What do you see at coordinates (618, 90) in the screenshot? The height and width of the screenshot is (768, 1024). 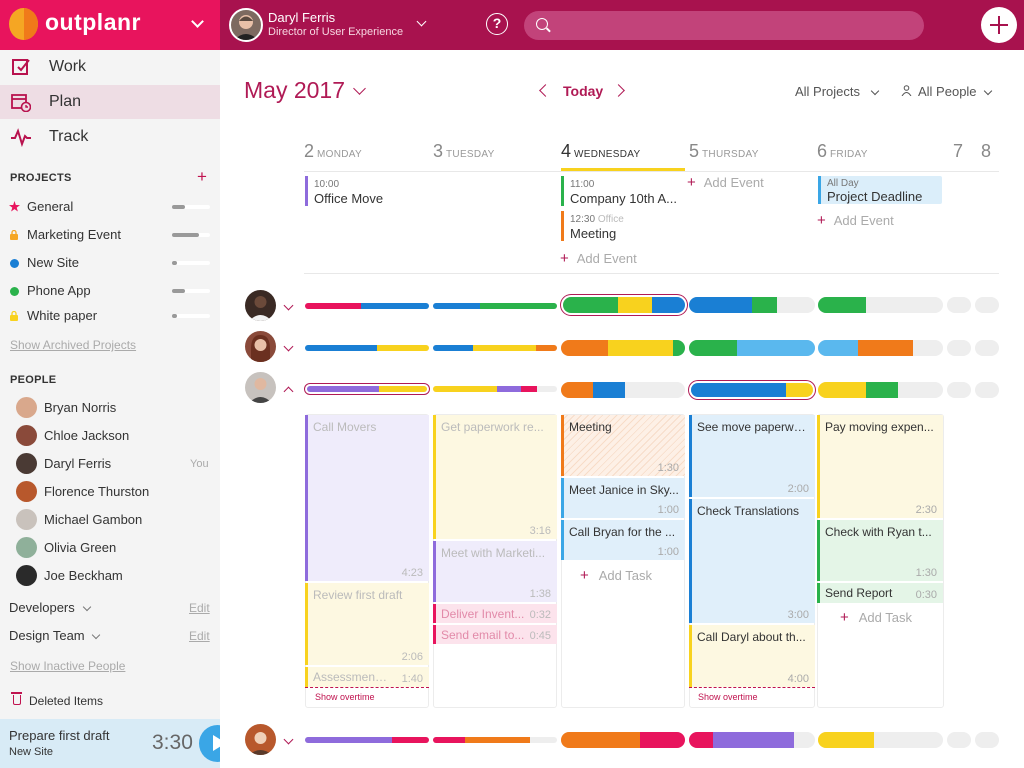 I see `next-week-button` at bounding box center [618, 90].